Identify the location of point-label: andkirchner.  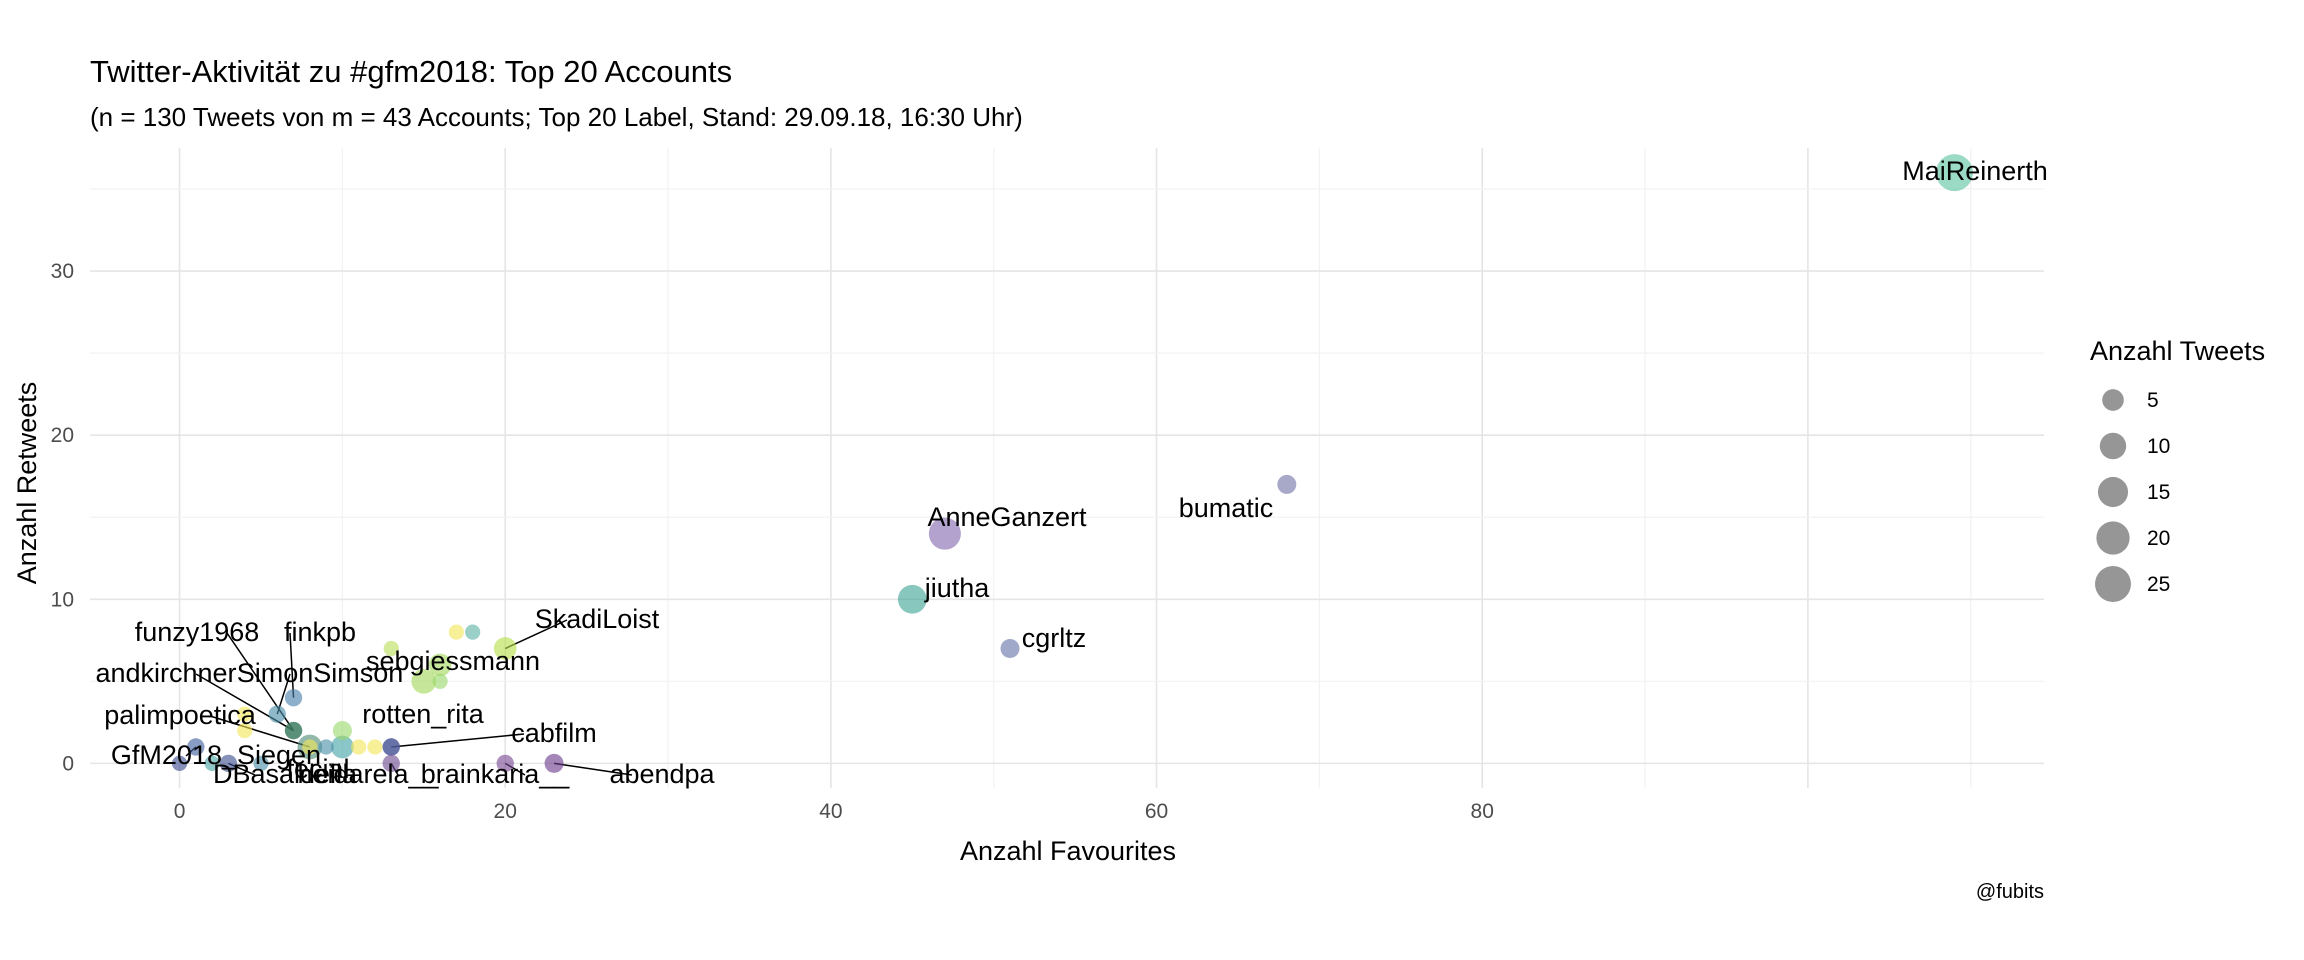
(165, 673).